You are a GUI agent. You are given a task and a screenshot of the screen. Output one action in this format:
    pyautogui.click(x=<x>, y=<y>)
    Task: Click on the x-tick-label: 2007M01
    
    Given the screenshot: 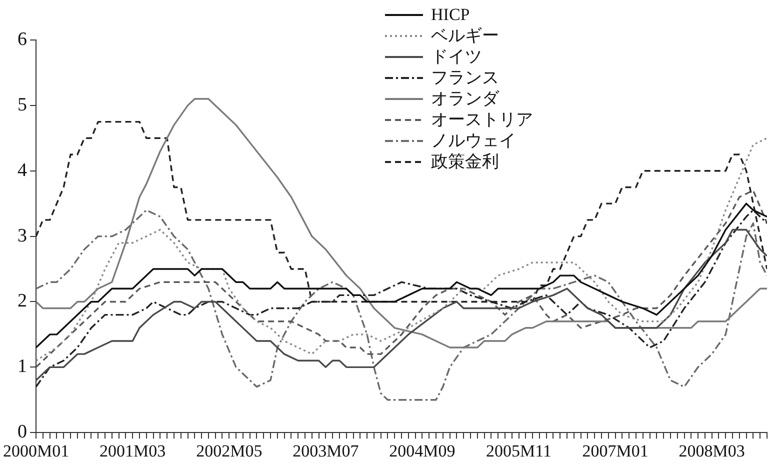 What is the action you would take?
    pyautogui.click(x=615, y=450)
    